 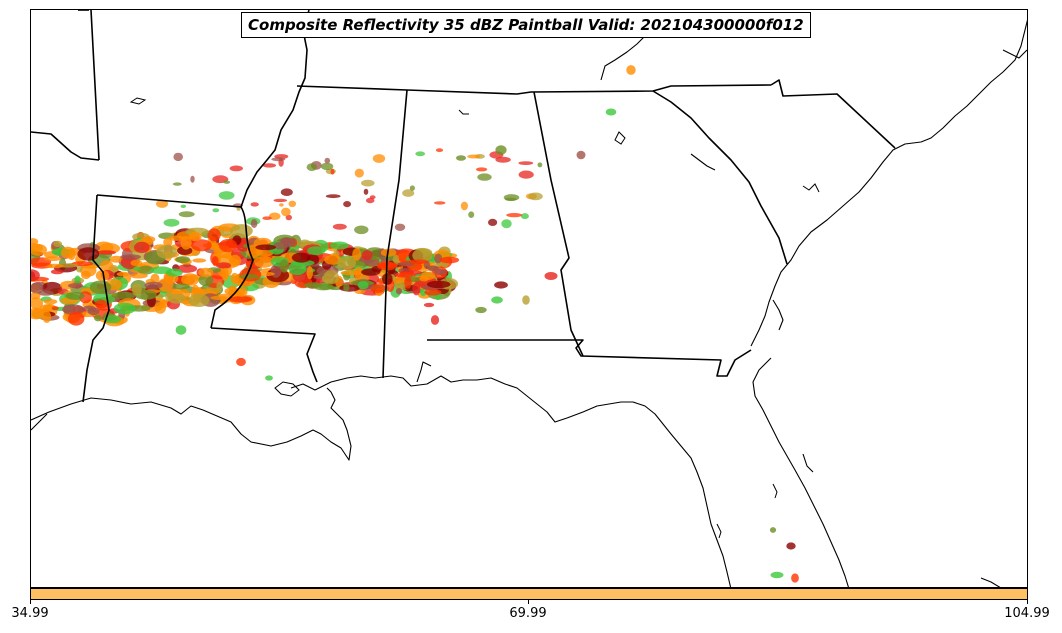 I want to click on colorbar-tick-label-right: 104.99, so click(x=1027, y=613).